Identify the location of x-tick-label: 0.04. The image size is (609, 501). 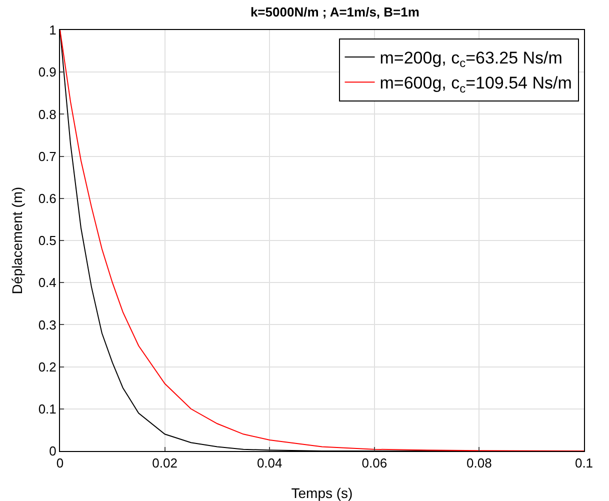
(269, 463).